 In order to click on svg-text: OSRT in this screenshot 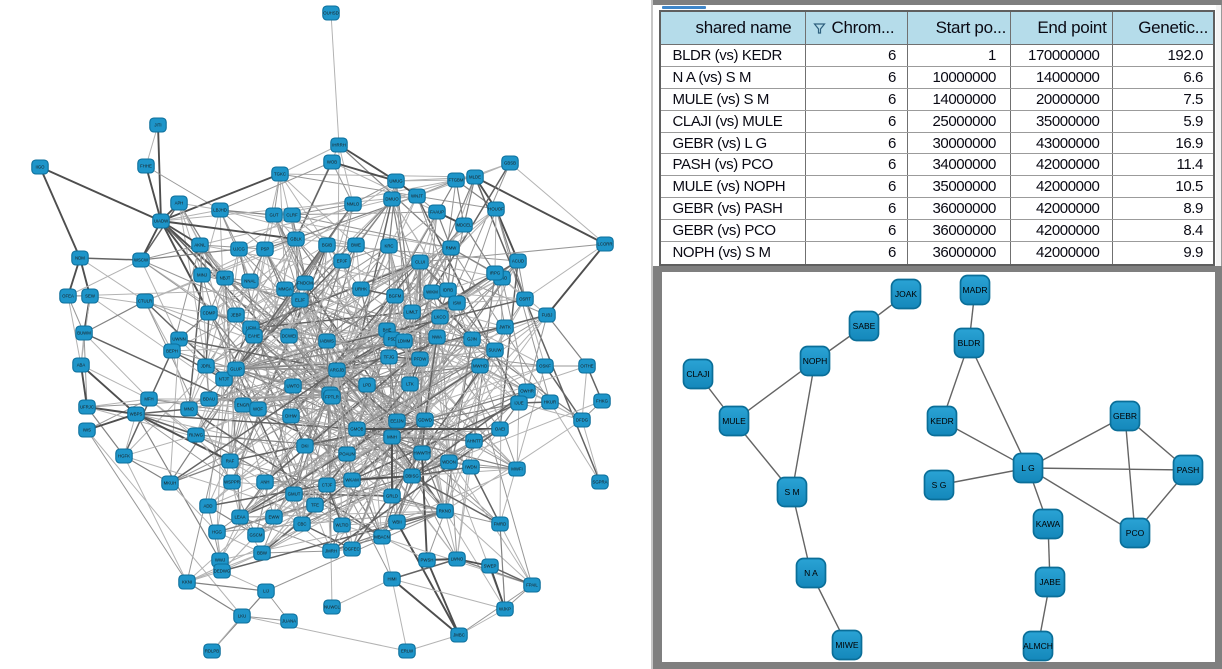, I will do `click(525, 299)`.